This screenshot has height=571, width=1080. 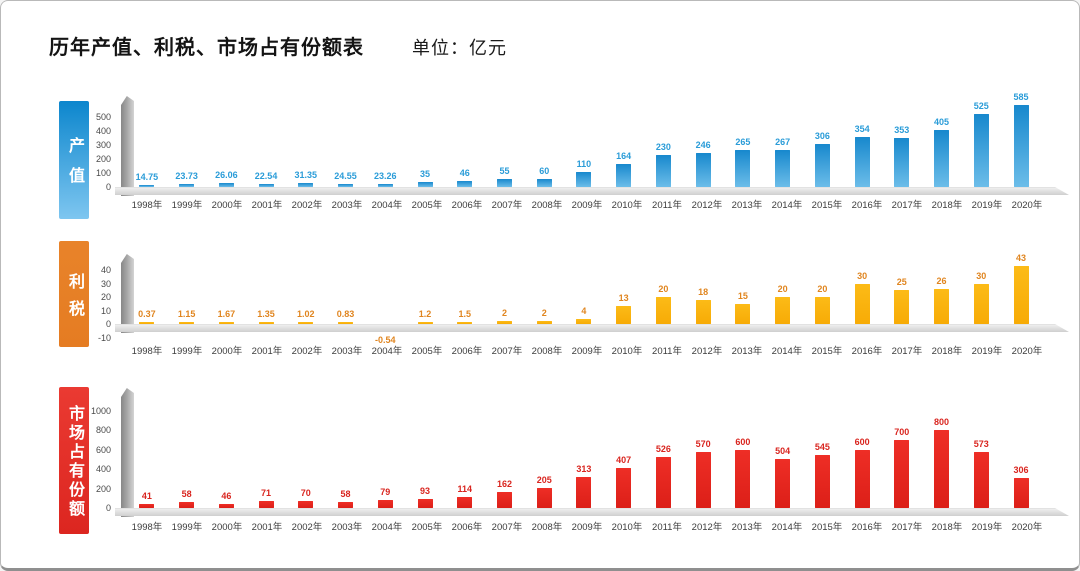 I want to click on bar-slot: 573, so click(x=981, y=450).